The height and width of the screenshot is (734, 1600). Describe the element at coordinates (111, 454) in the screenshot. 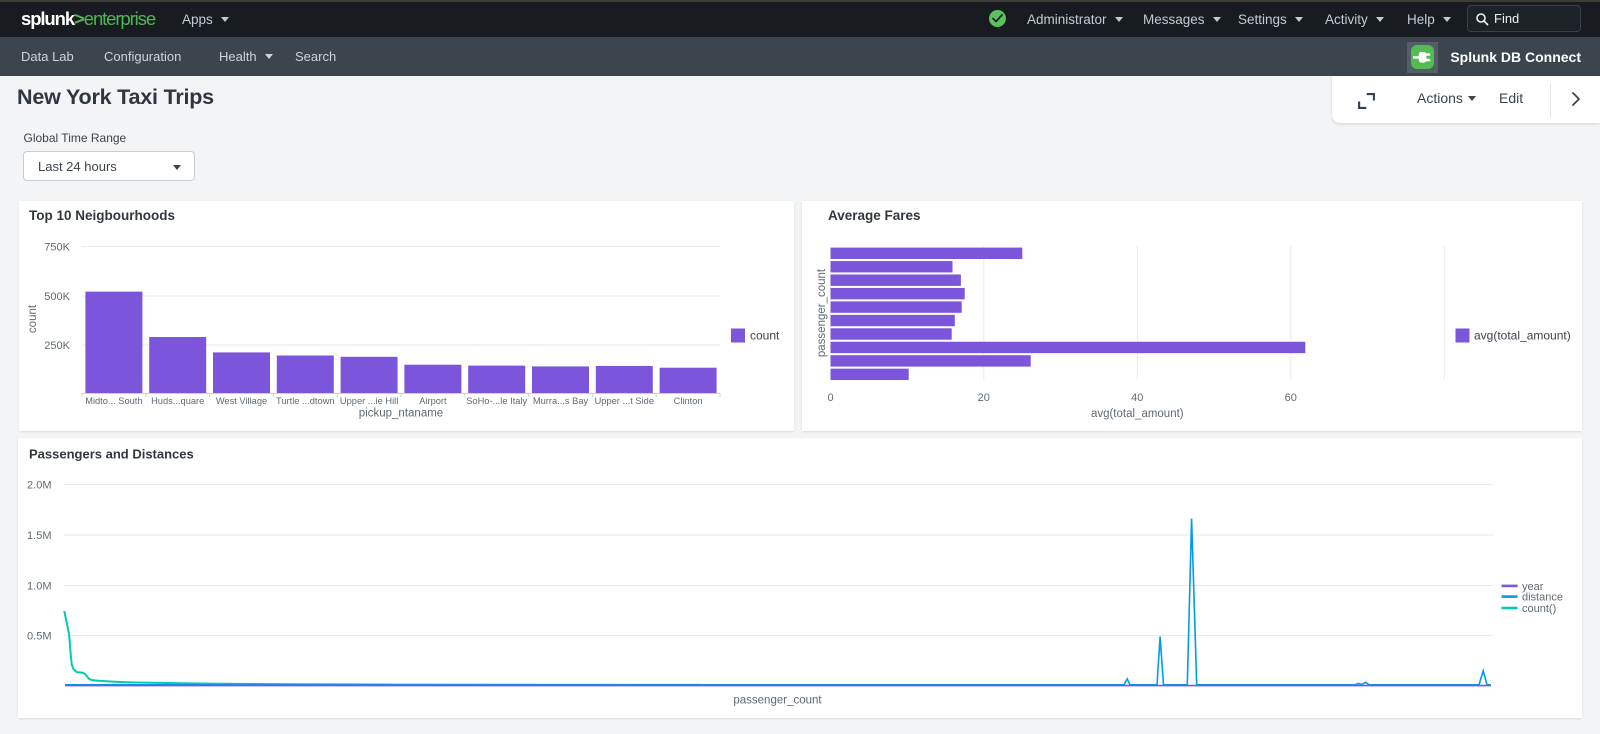

I see `svg-text: Passengers and Distances` at that location.